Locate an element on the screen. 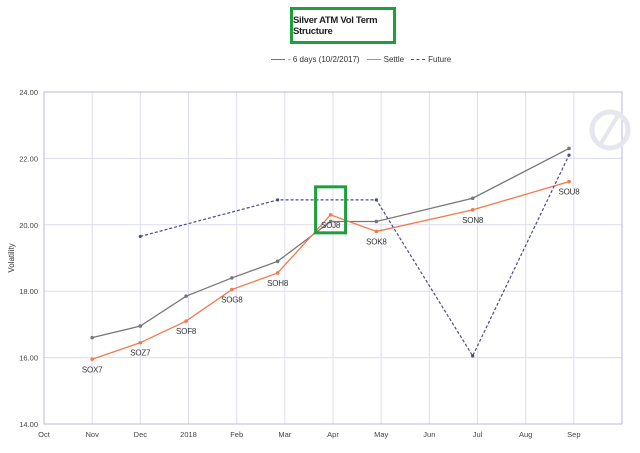  legend-item-prior: - 6 days (10/2/2017) is located at coordinates (315, 59).